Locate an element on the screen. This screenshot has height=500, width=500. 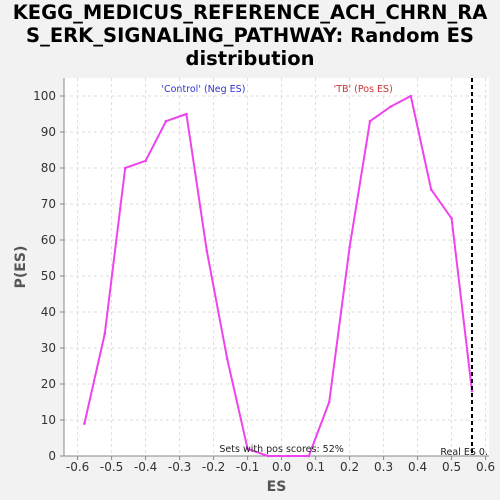
x-tick-label: 0.0 is located at coordinates (281, 467).